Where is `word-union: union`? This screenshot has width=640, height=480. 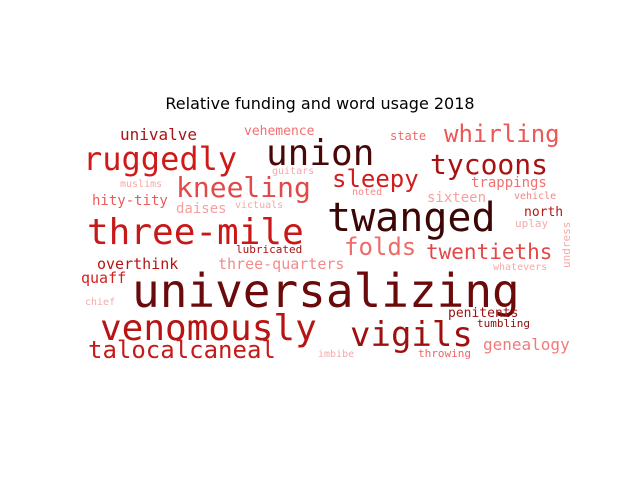 word-union: union is located at coordinates (320, 153).